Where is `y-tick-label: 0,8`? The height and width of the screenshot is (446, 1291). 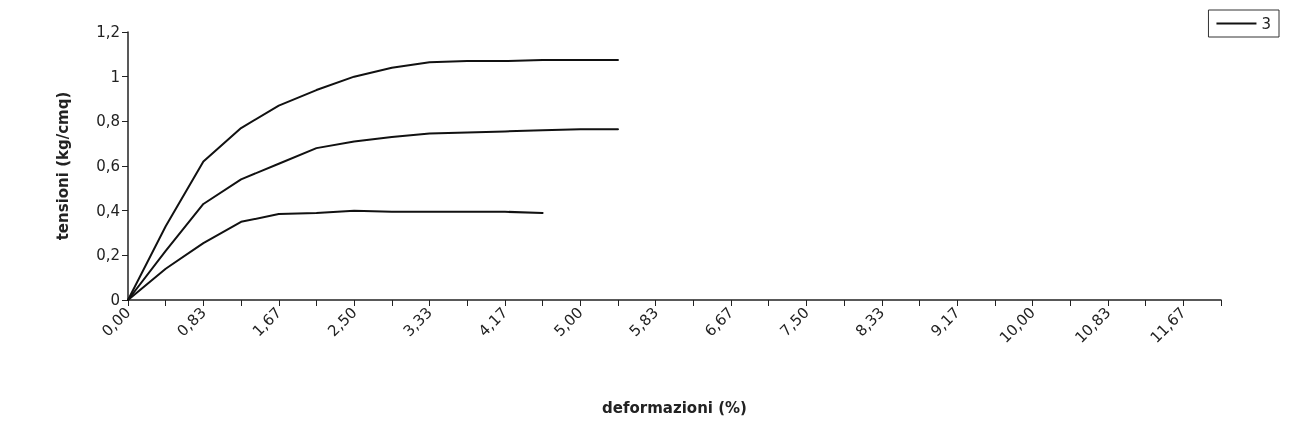
y-tick-label: 0,8 is located at coordinates (108, 121).